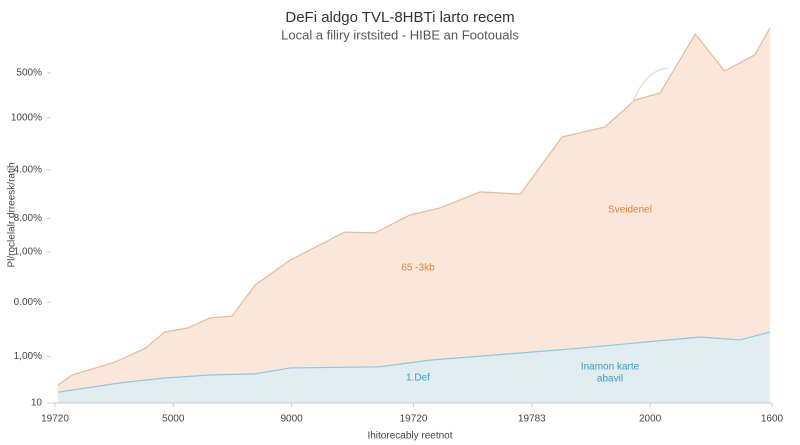  What do you see at coordinates (772, 419) in the screenshot?
I see `x-tick-label: 1600` at bounding box center [772, 419].